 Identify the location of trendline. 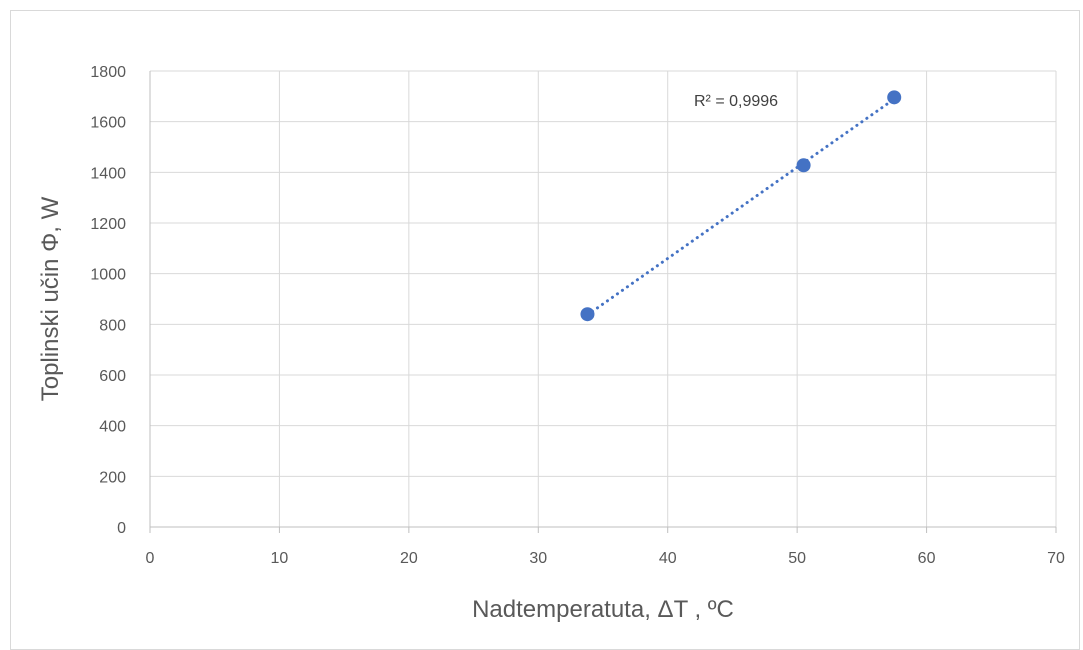
(740, 207).